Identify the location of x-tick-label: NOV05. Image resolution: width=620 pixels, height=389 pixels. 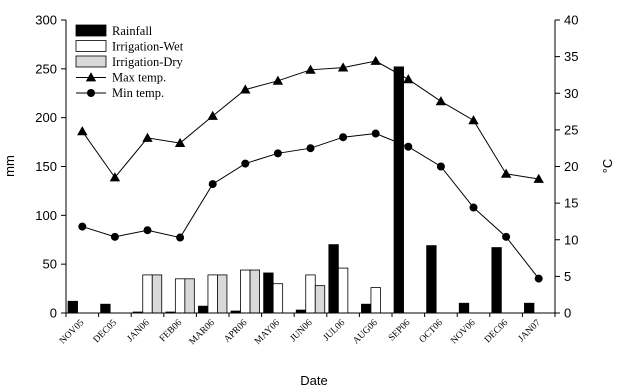
(72, 332).